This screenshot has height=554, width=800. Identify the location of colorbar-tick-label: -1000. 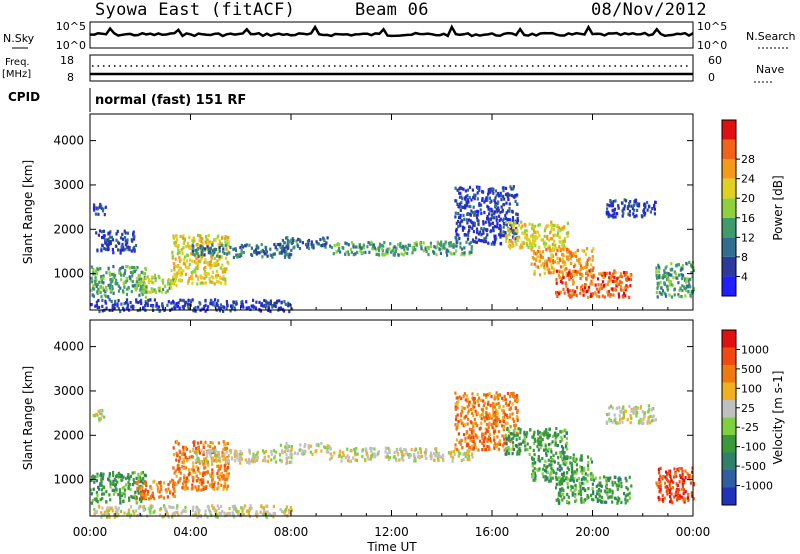
(757, 486).